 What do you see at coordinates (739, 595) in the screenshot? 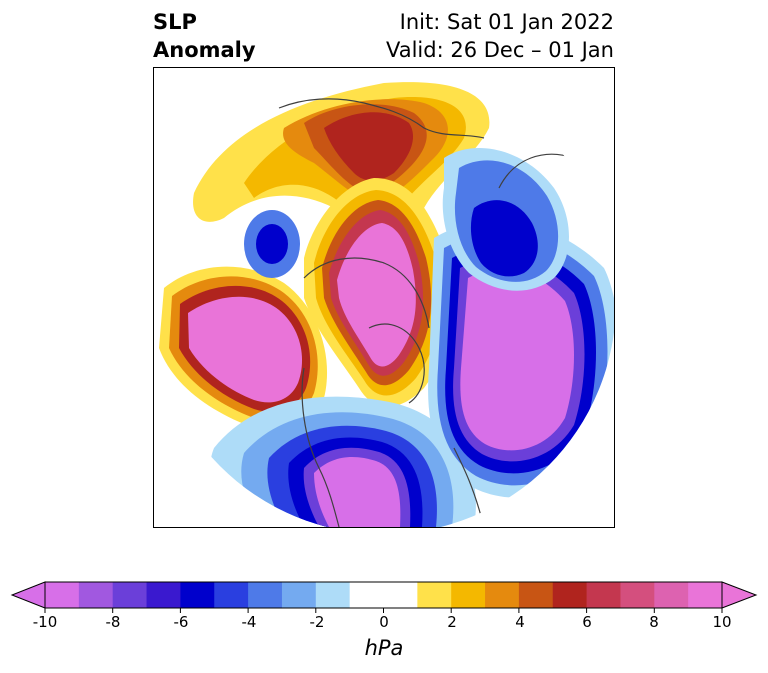
I see `colorbar-over-arrow` at bounding box center [739, 595].